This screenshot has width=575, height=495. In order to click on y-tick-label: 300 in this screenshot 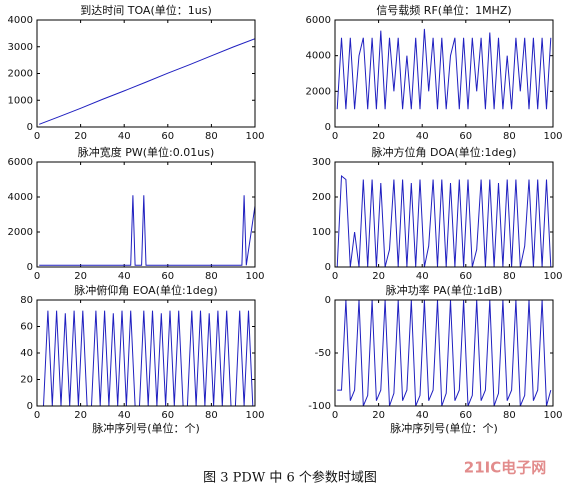, I will do `click(321, 162)`.